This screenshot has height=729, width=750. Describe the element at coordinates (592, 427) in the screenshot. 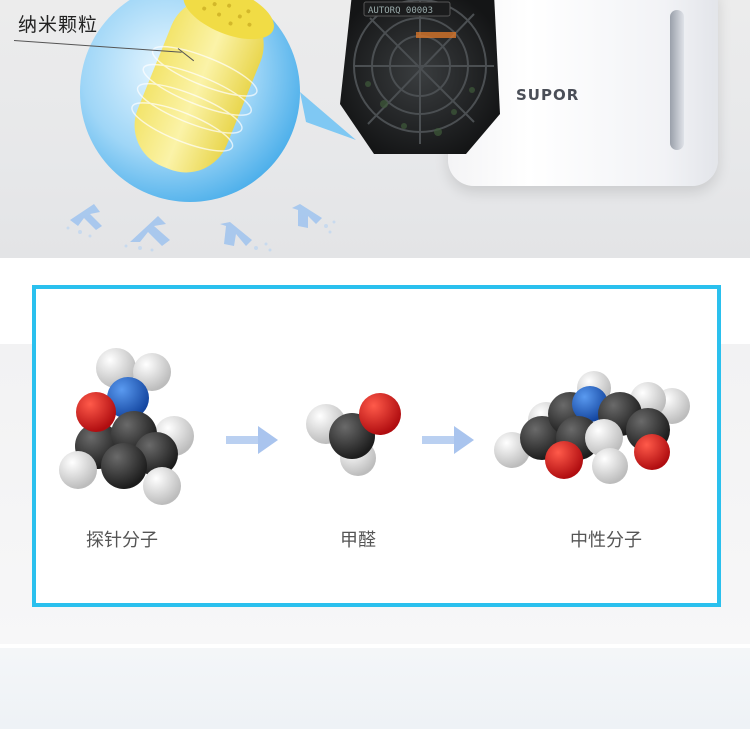

I see `neutral-molecule` at that location.